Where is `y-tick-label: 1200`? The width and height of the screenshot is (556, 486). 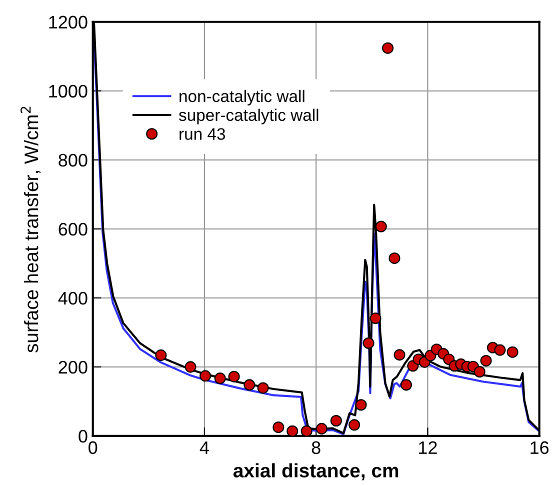
y-tick-label: 1200 is located at coordinates (68, 22).